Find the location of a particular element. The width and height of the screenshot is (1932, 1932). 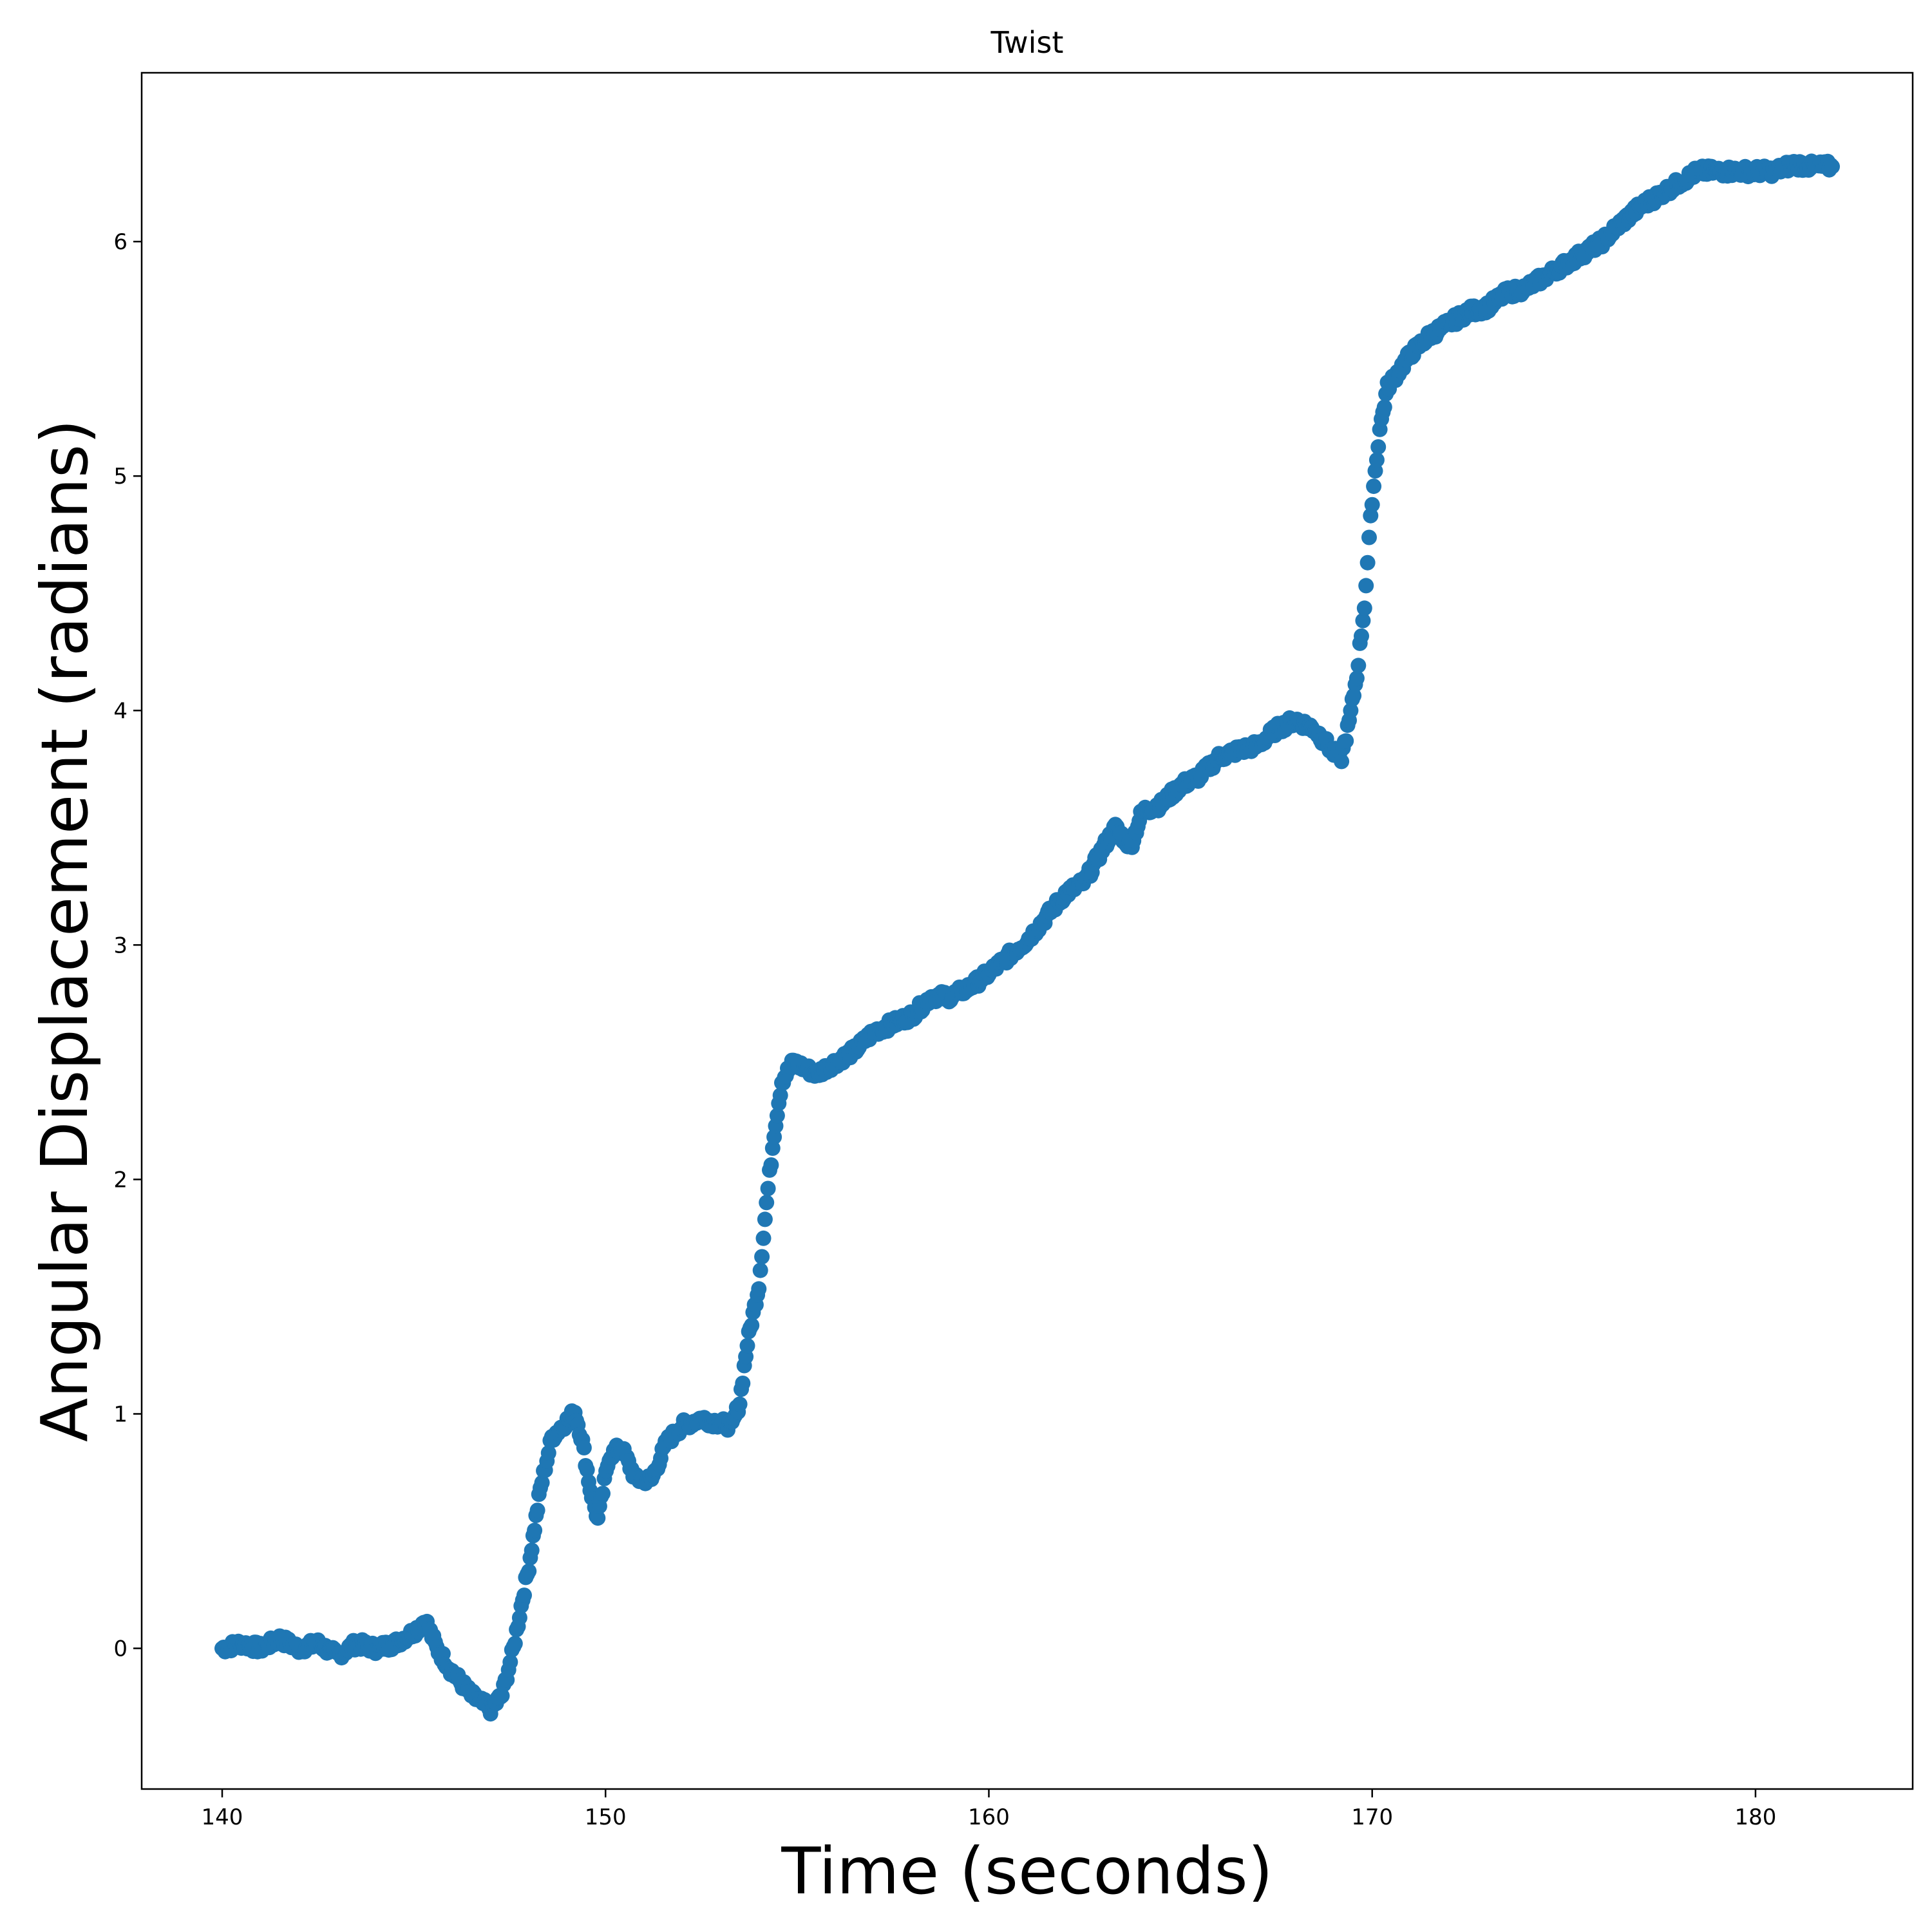

x-tick-label: 170 is located at coordinates (1372, 1817).